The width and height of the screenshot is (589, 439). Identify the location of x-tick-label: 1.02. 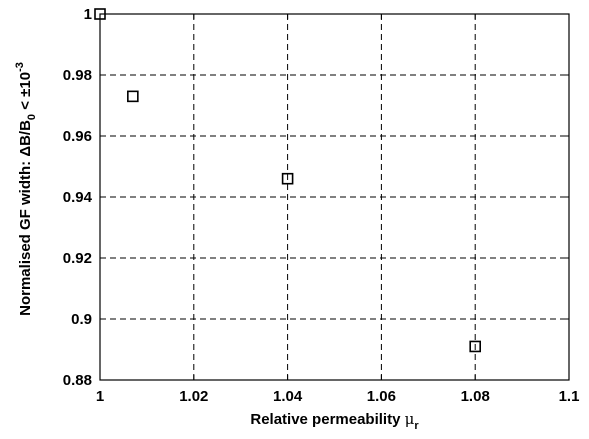
(193, 396).